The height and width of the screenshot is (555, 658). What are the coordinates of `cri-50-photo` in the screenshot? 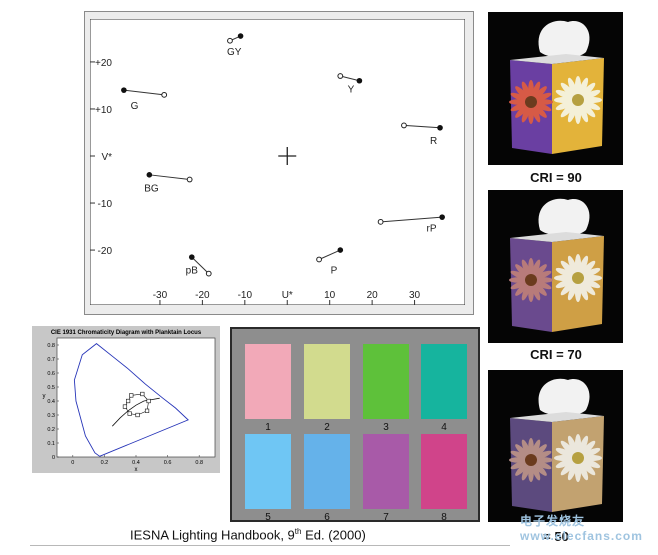 It's located at (555, 446).